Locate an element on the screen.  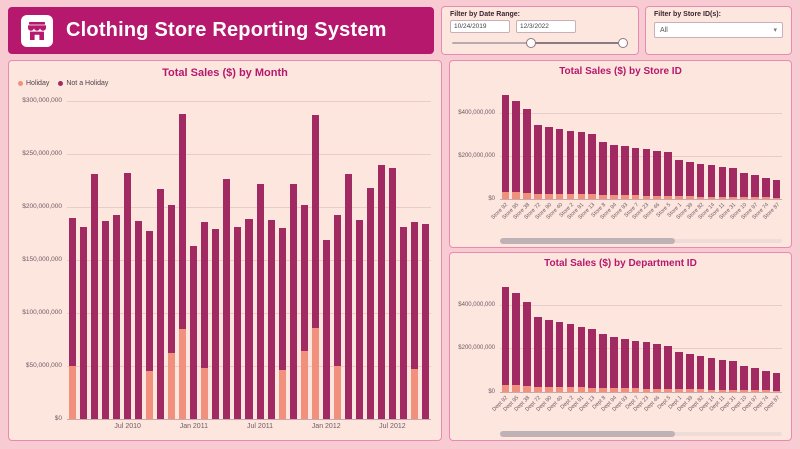
bar-oct-2011 is located at coordinates (293, 301).